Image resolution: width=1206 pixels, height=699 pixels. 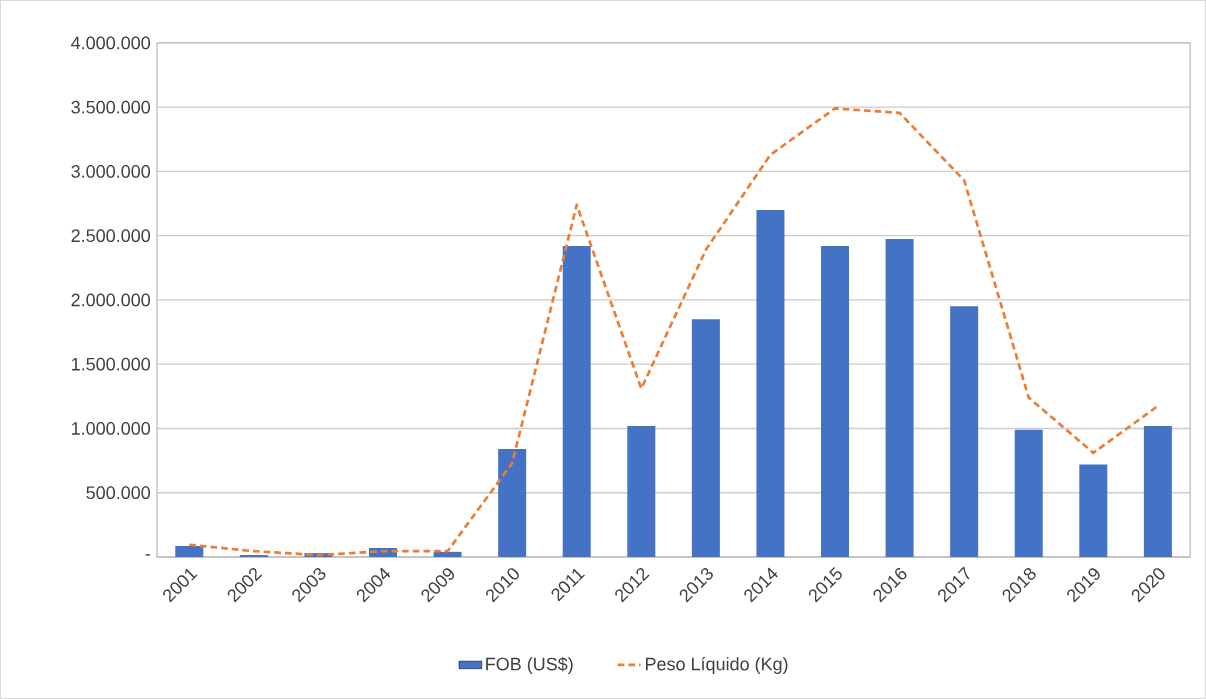 What do you see at coordinates (147, 555) in the screenshot?
I see `y-tick-label: -` at bounding box center [147, 555].